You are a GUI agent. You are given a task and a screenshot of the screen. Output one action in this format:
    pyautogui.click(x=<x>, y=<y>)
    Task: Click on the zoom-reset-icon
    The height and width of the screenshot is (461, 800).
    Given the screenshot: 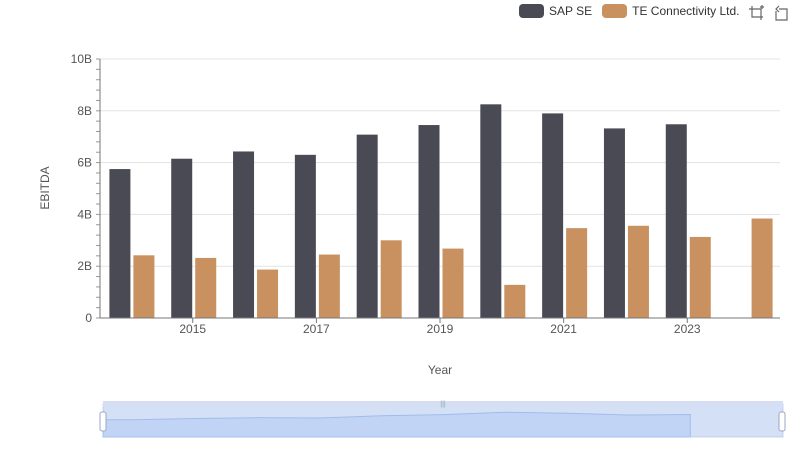 What is the action you would take?
    pyautogui.click(x=781, y=13)
    